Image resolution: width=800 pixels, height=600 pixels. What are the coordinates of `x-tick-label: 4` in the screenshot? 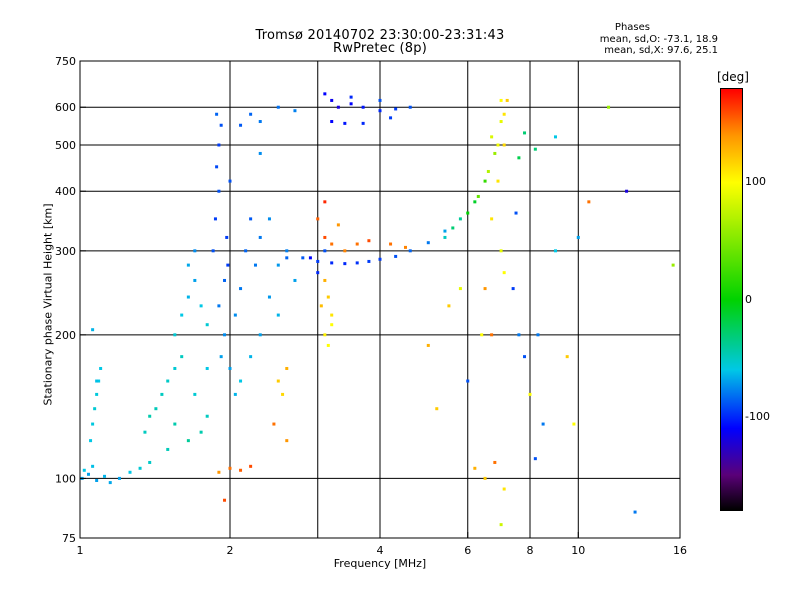 It's located at (380, 550).